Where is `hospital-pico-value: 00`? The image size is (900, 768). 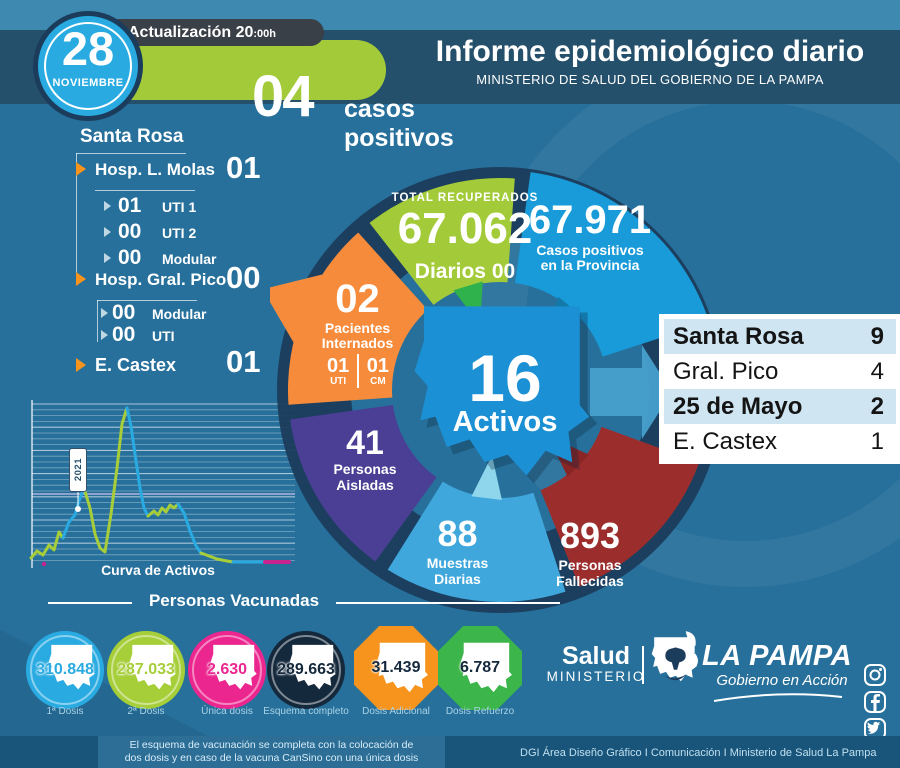 hospital-pico-value: 00 is located at coordinates (243, 277).